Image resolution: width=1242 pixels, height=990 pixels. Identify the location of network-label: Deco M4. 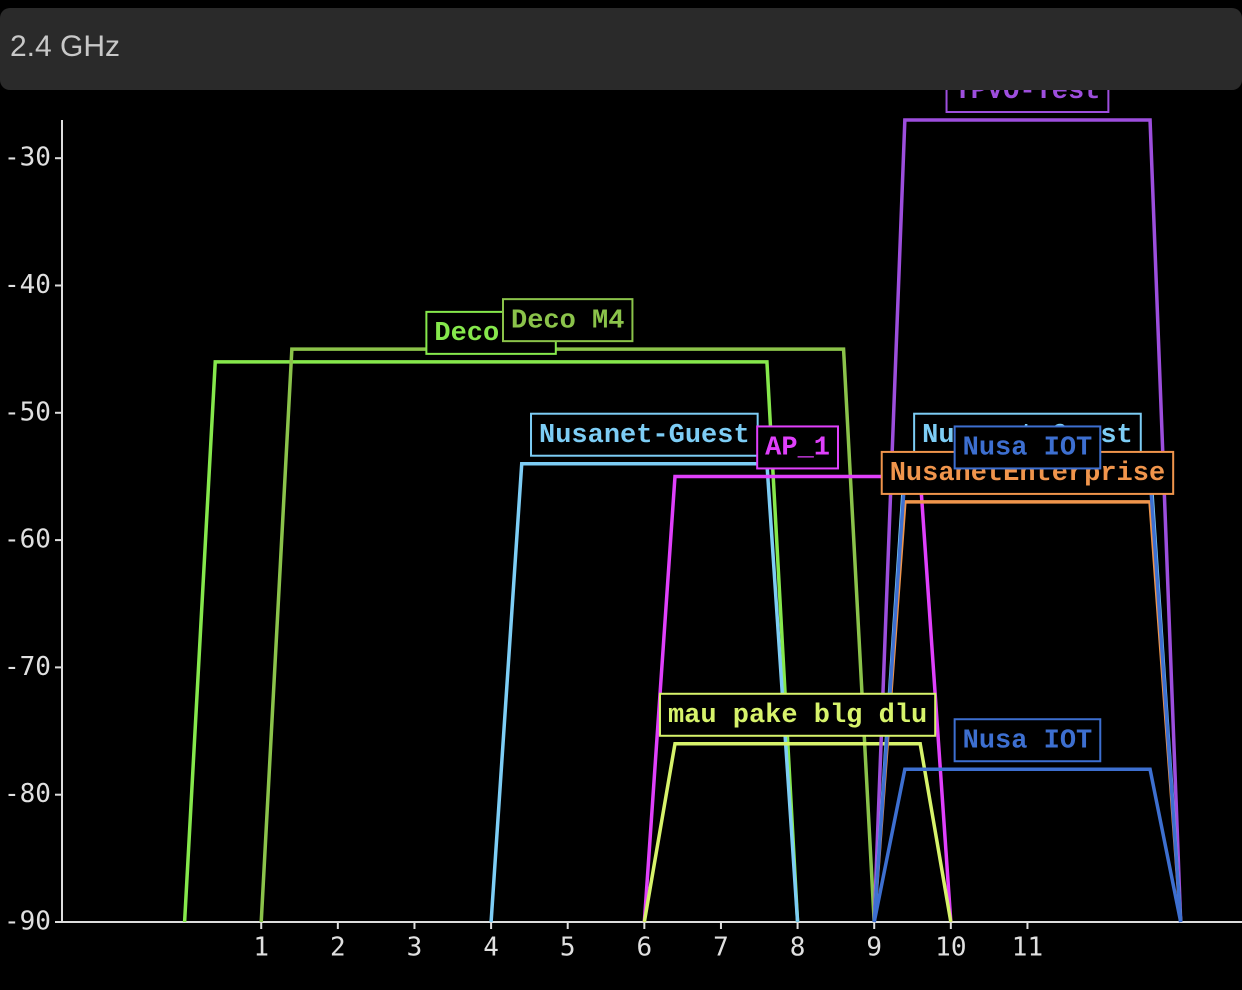
(568, 320).